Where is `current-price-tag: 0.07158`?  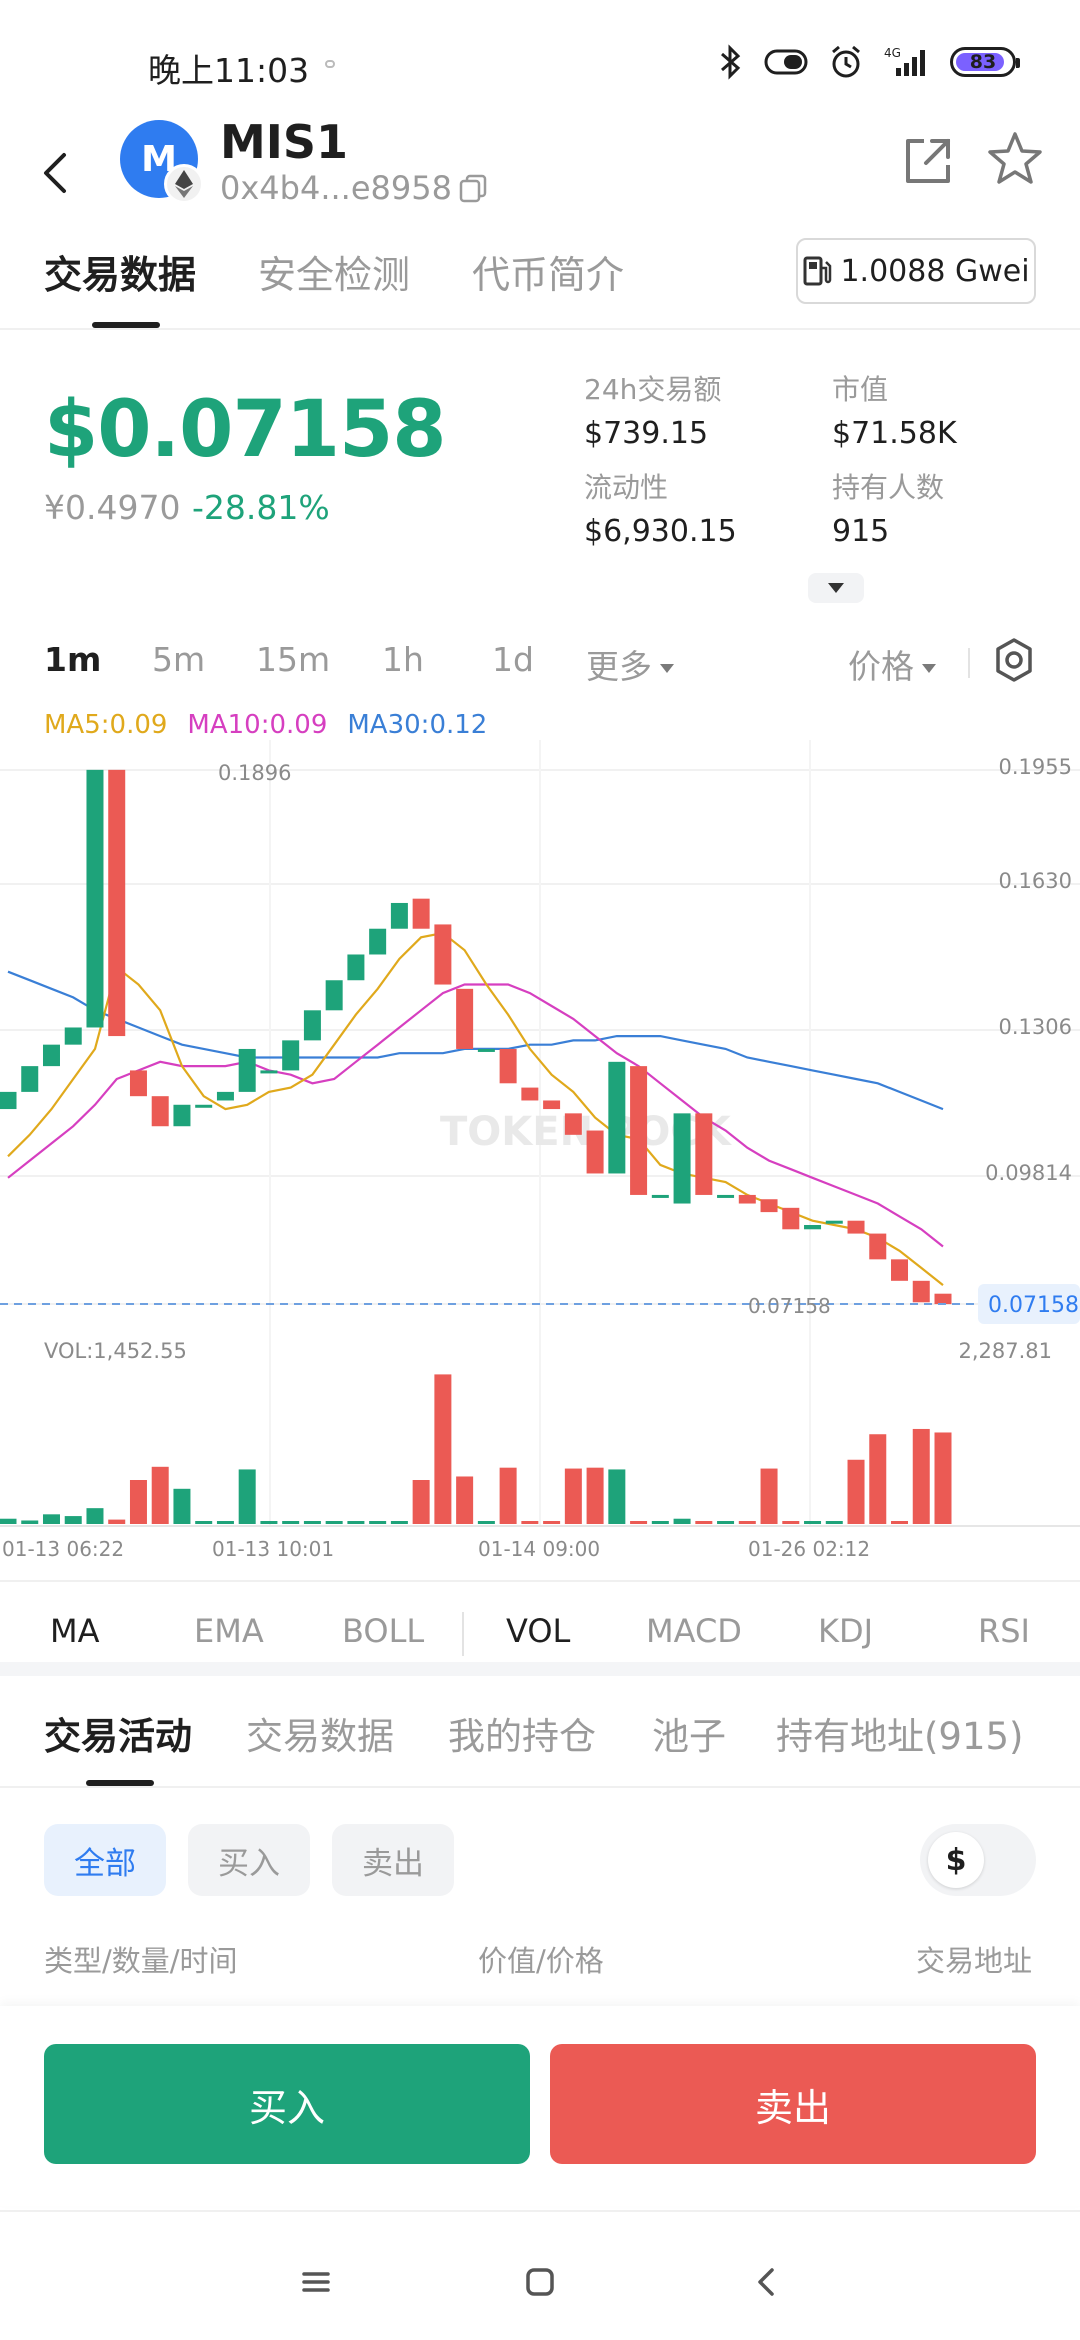
current-price-tag: 0.07158 is located at coordinates (1033, 1305).